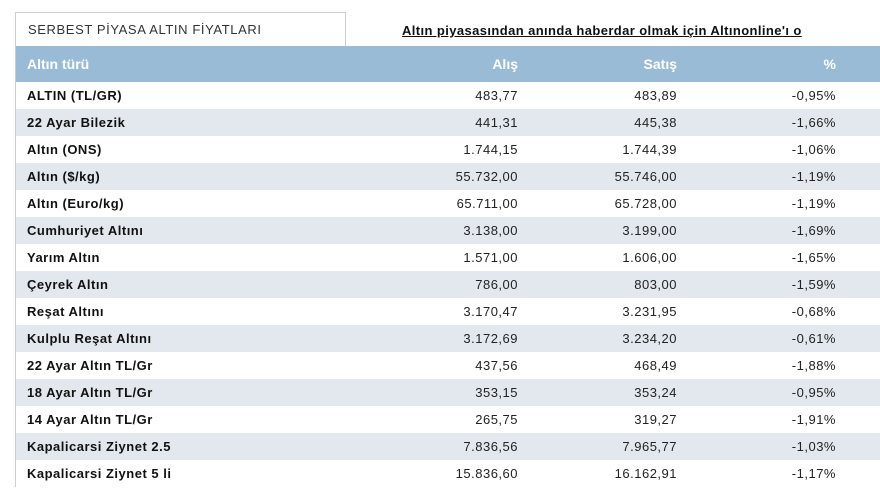  Describe the element at coordinates (649, 311) in the screenshot. I see `cell-sell: 3.231,95` at that location.